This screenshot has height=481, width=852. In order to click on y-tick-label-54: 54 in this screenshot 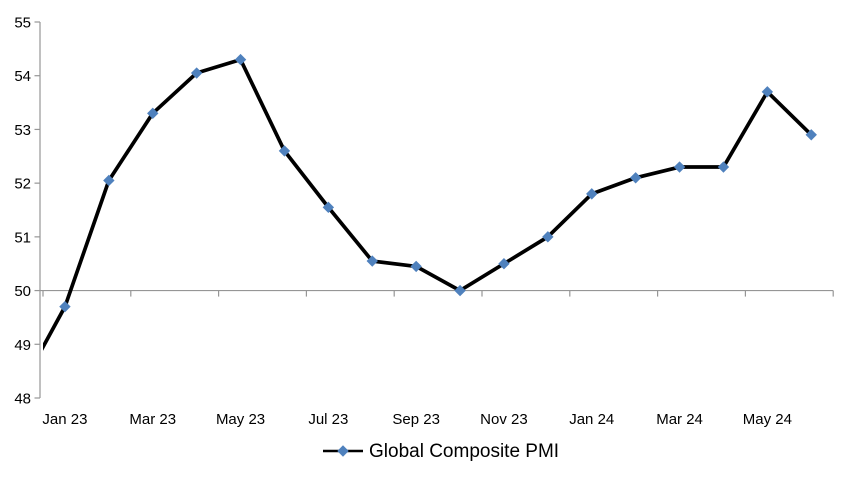, I will do `click(22, 76)`.